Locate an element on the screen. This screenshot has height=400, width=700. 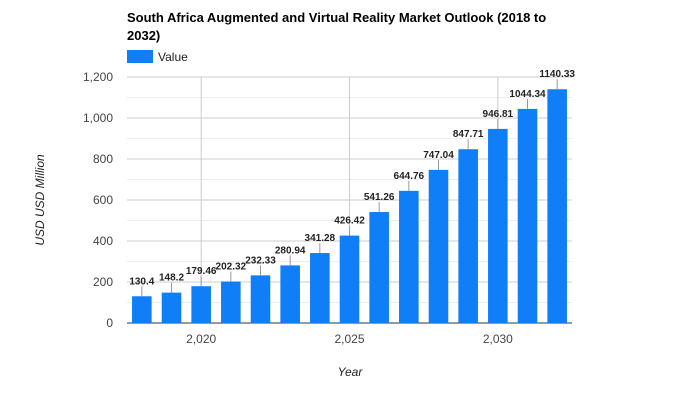
chart-title-line-2: 2032) is located at coordinates (143, 35).